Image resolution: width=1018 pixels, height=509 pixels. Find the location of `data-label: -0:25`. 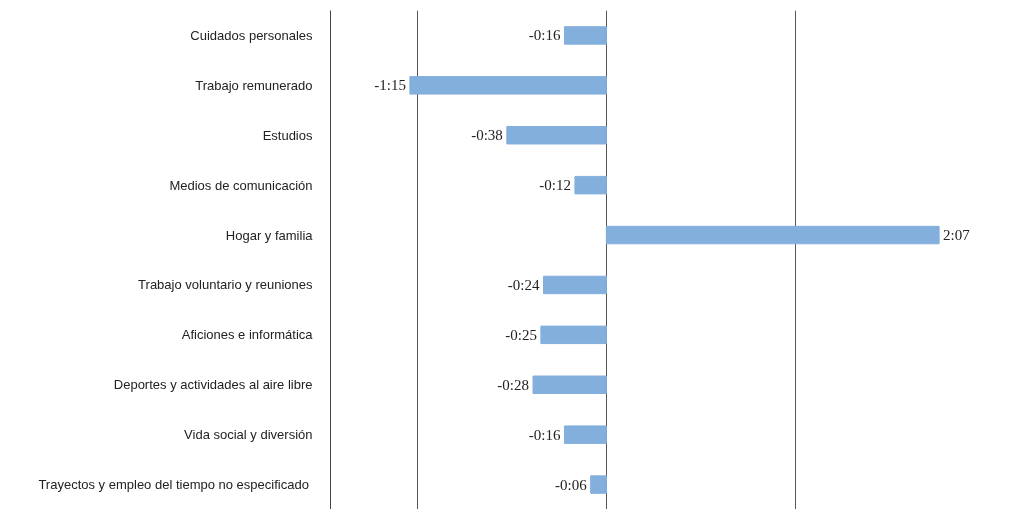

data-label: -0:25 is located at coordinates (521, 334).